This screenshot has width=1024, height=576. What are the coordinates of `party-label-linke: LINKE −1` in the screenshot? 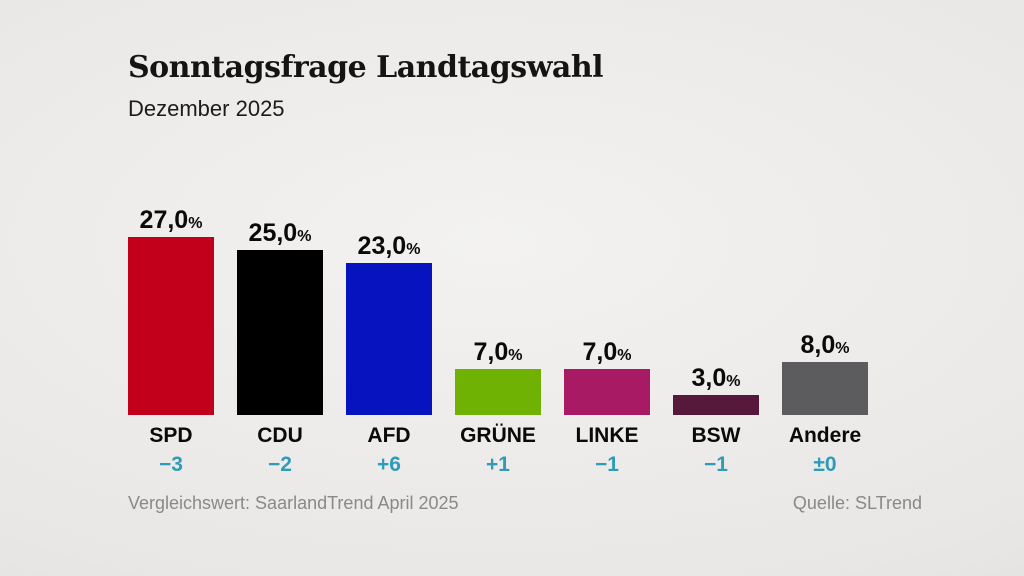 It's located at (607, 450).